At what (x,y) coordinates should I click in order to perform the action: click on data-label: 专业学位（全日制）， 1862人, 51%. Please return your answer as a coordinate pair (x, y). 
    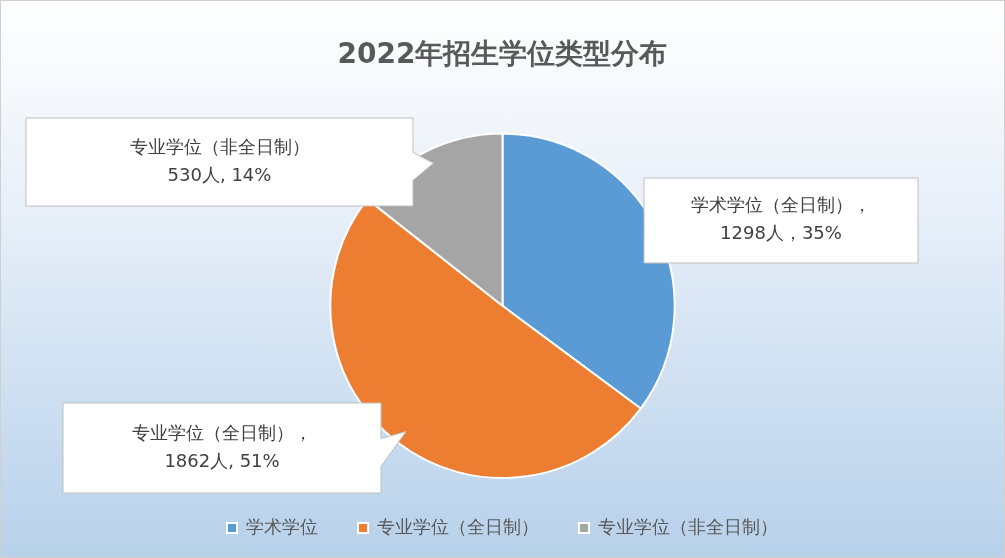
    Looking at the image, I should click on (222, 446).